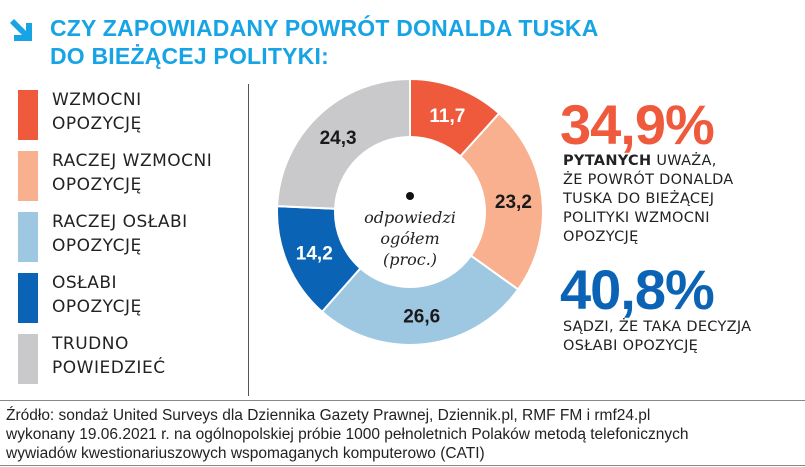 Image resolution: width=805 pixels, height=467 pixels. What do you see at coordinates (607, 161) in the screenshot?
I see `highlight-bold: PYTANYCH` at bounding box center [607, 161].